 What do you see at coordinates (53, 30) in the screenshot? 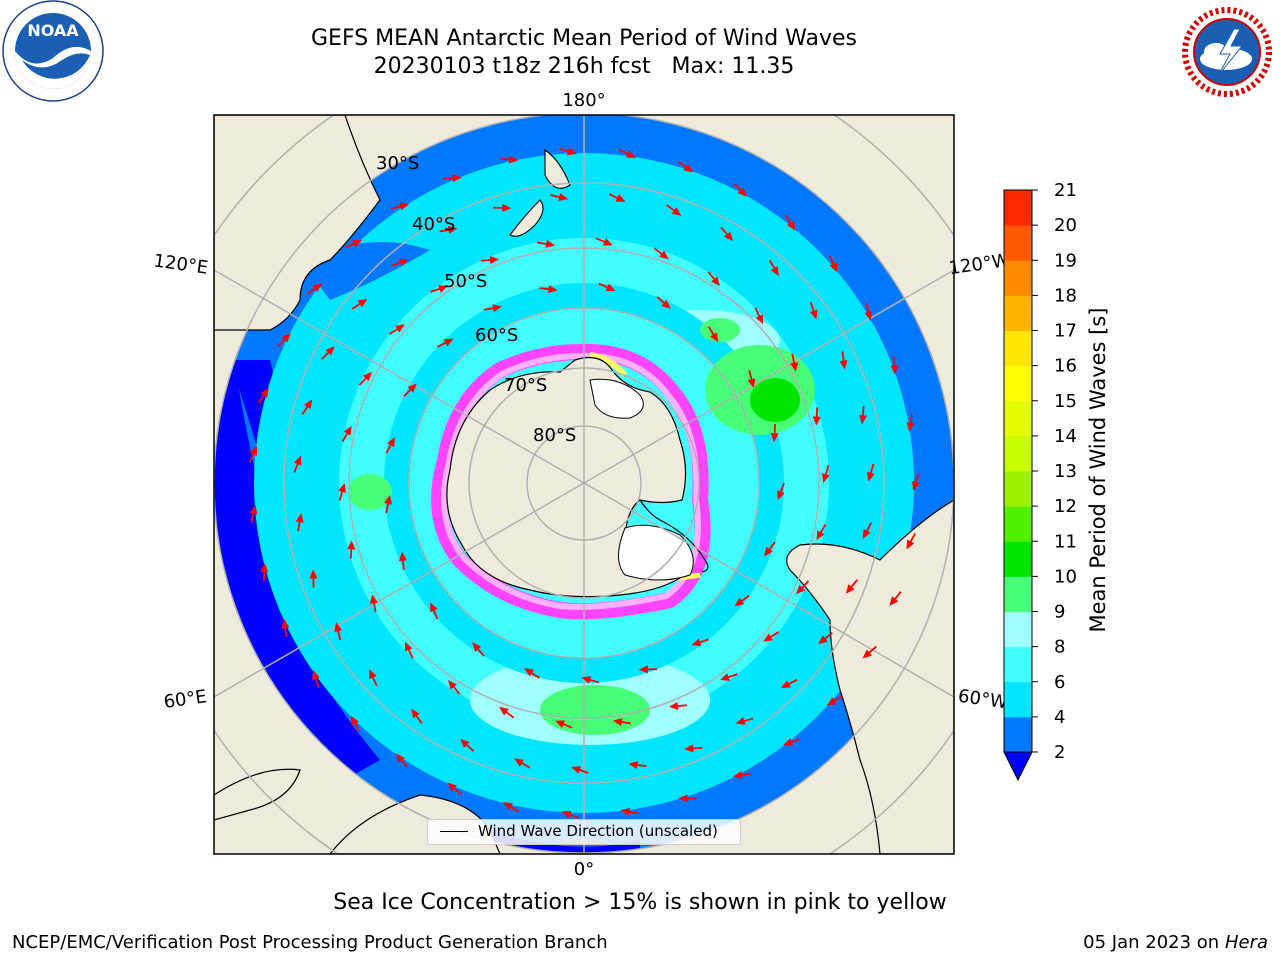
I see `svg-text: NOAA` at bounding box center [53, 30].